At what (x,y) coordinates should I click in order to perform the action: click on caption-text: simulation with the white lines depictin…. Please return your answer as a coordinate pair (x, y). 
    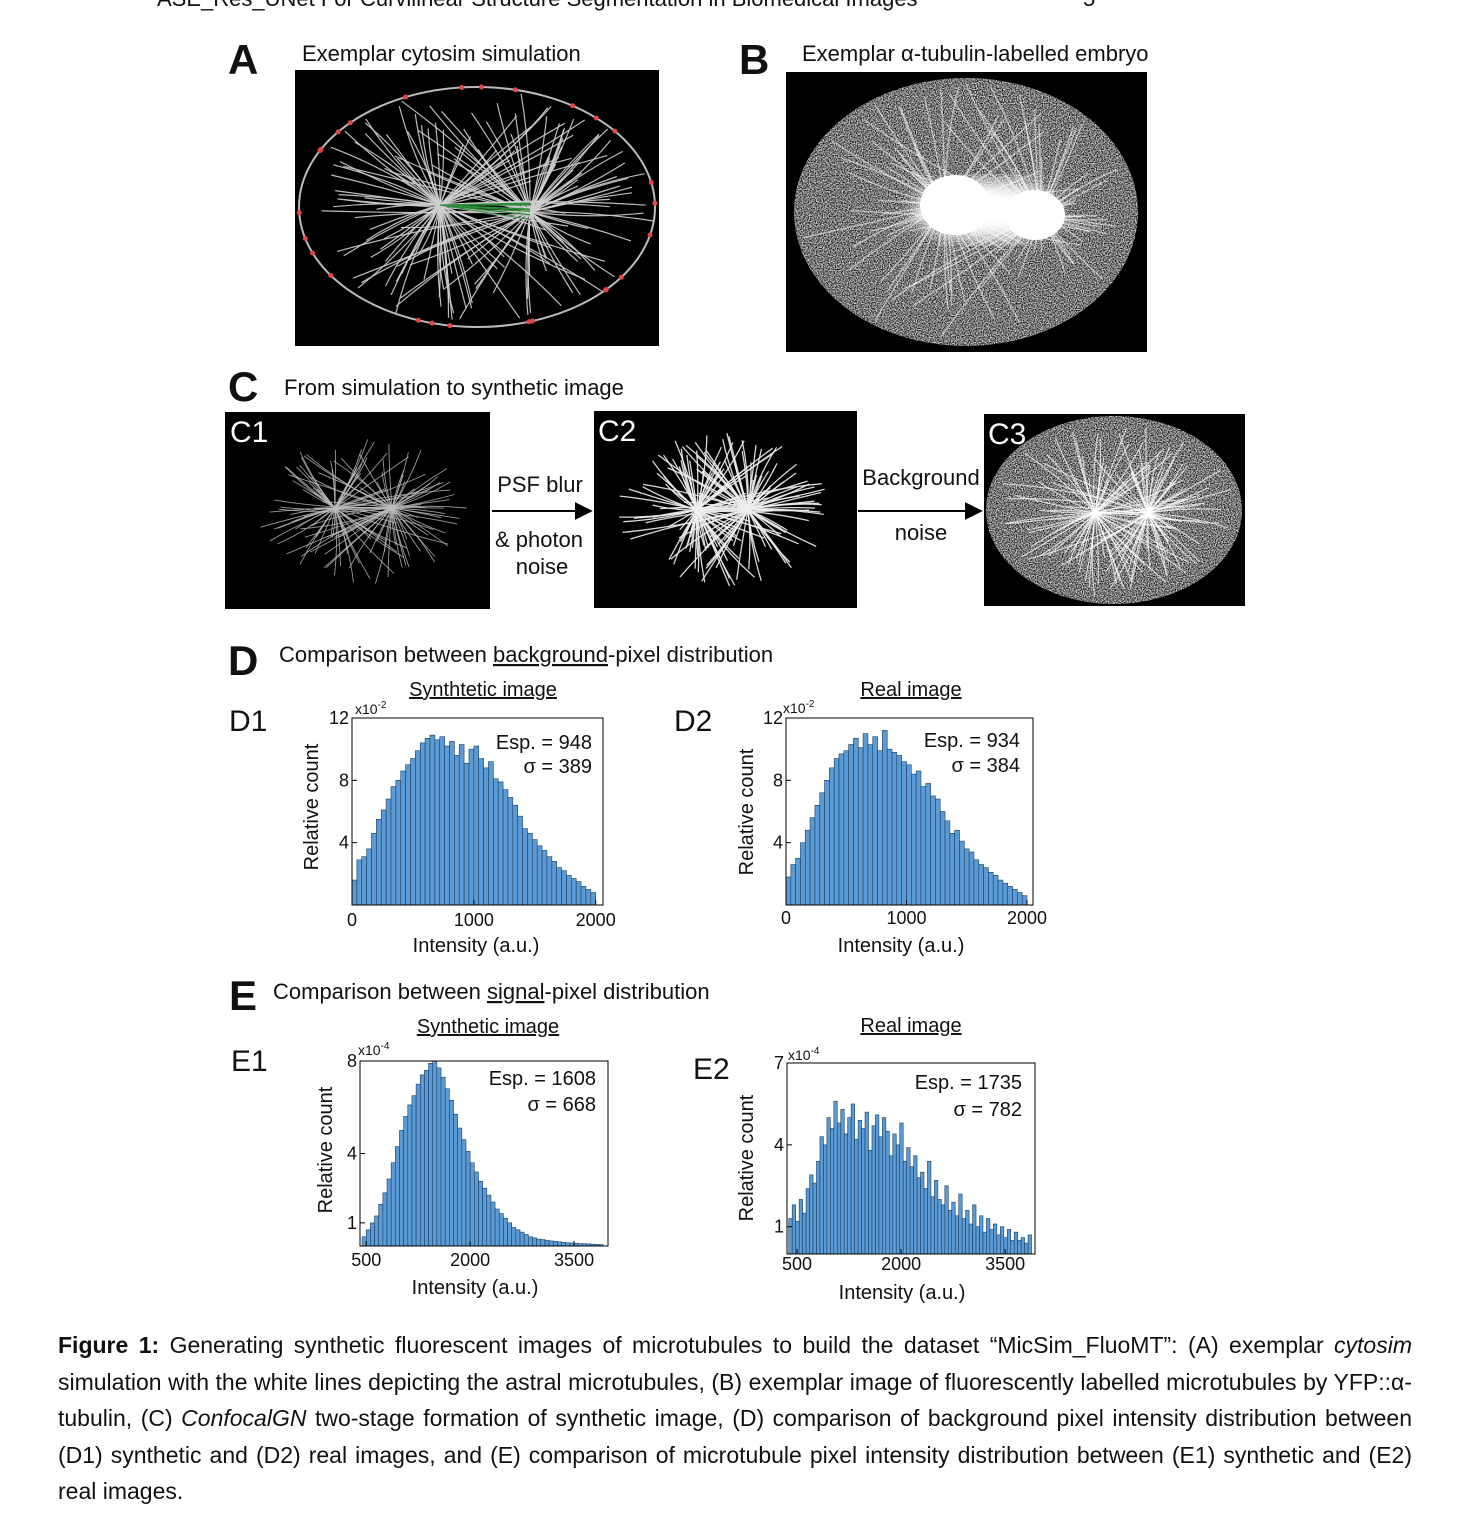
    Looking at the image, I should click on (735, 1400).